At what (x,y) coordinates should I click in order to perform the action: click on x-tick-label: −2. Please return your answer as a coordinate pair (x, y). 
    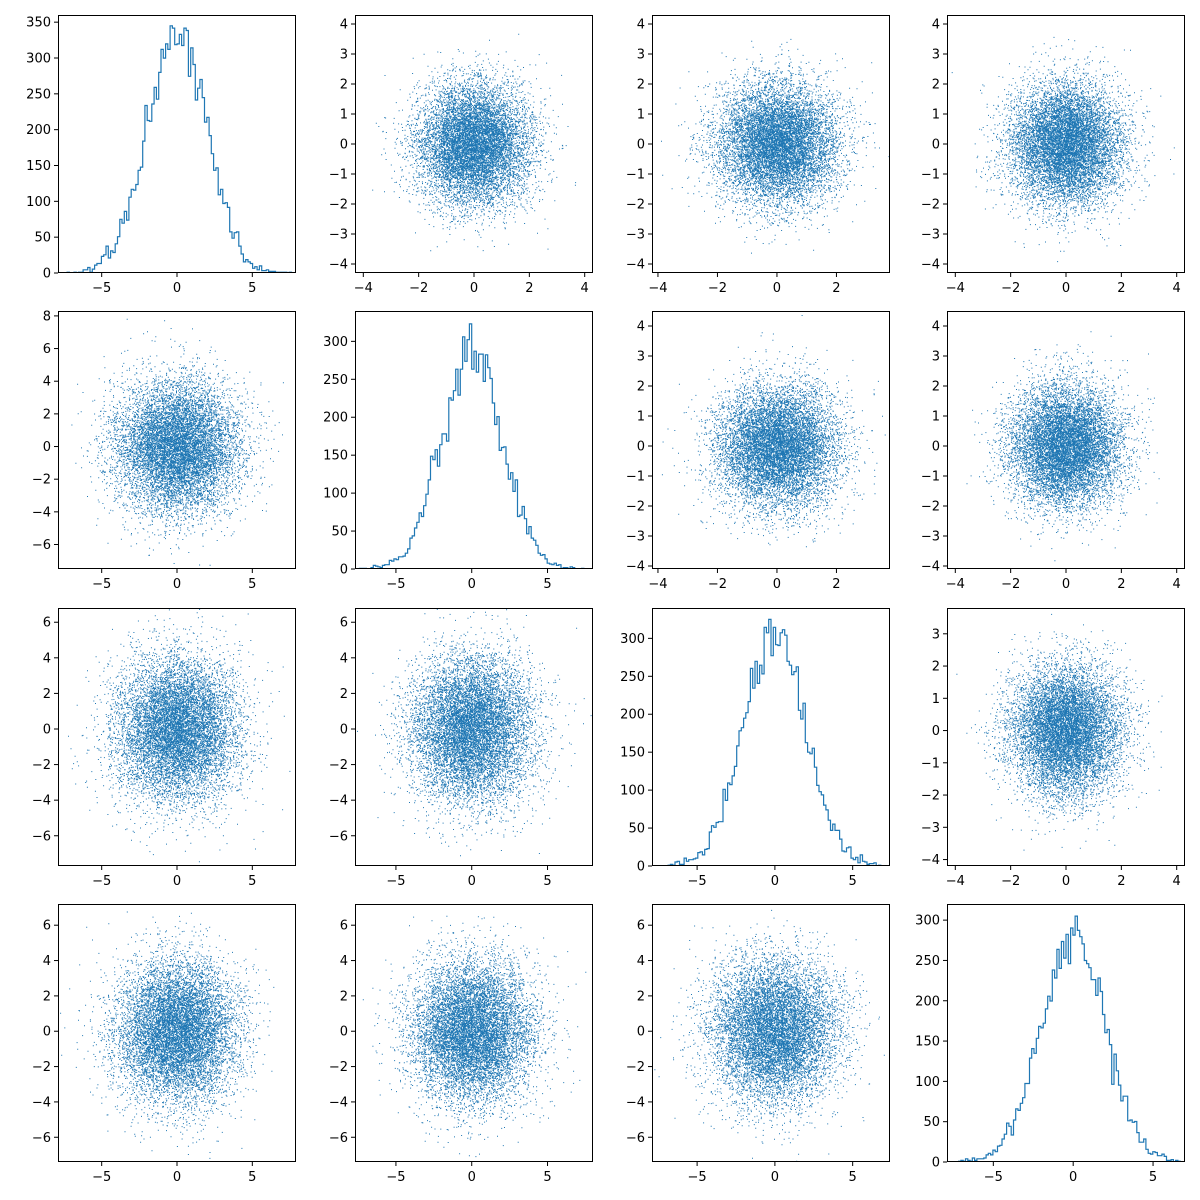
    Looking at the image, I should click on (1010, 288).